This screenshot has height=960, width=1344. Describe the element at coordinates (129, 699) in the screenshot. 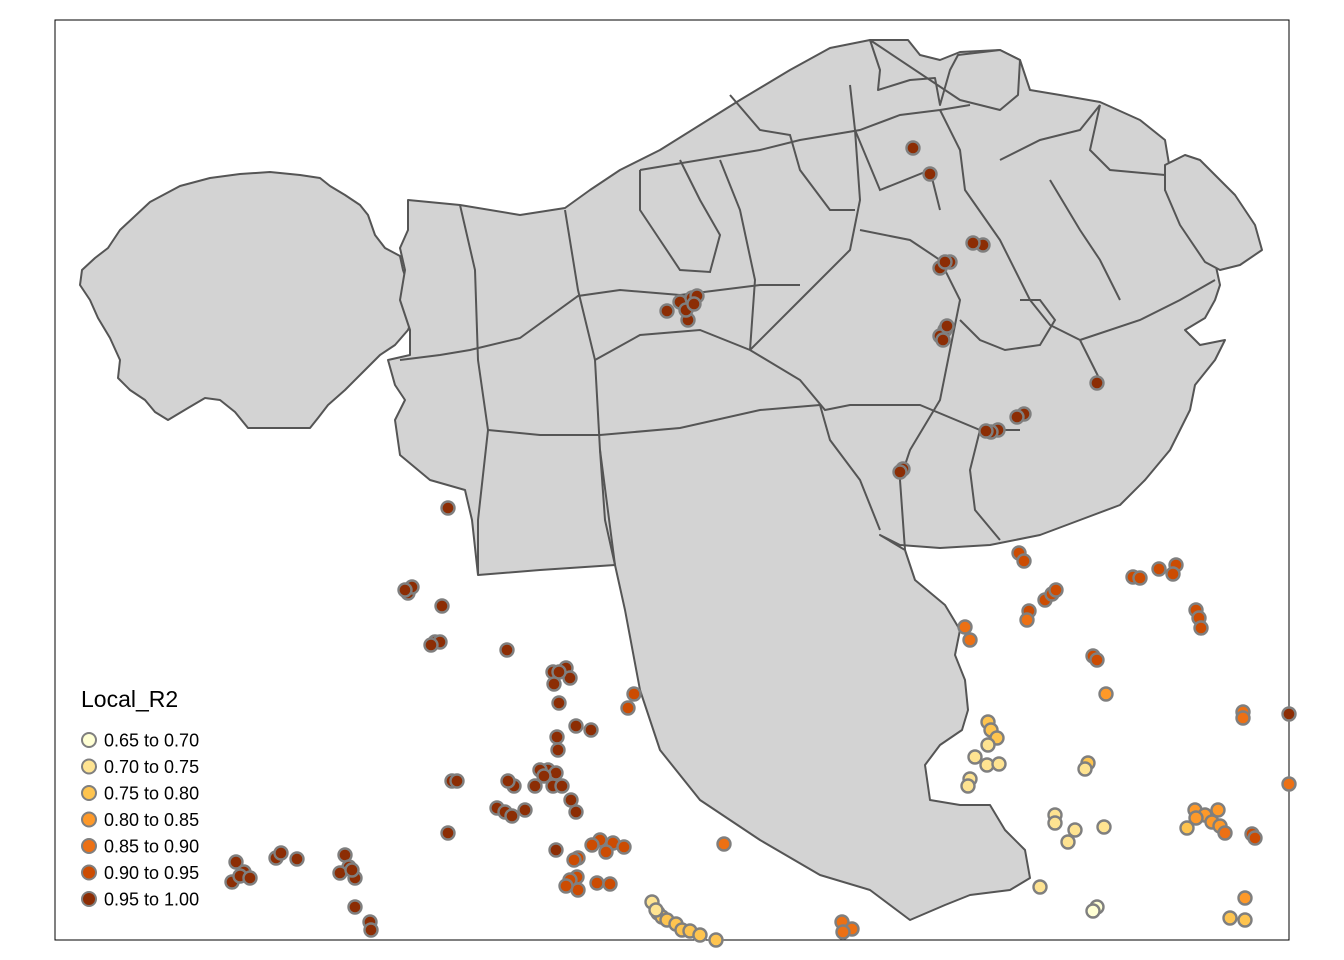

I see `legend-title: Local_R2` at that location.